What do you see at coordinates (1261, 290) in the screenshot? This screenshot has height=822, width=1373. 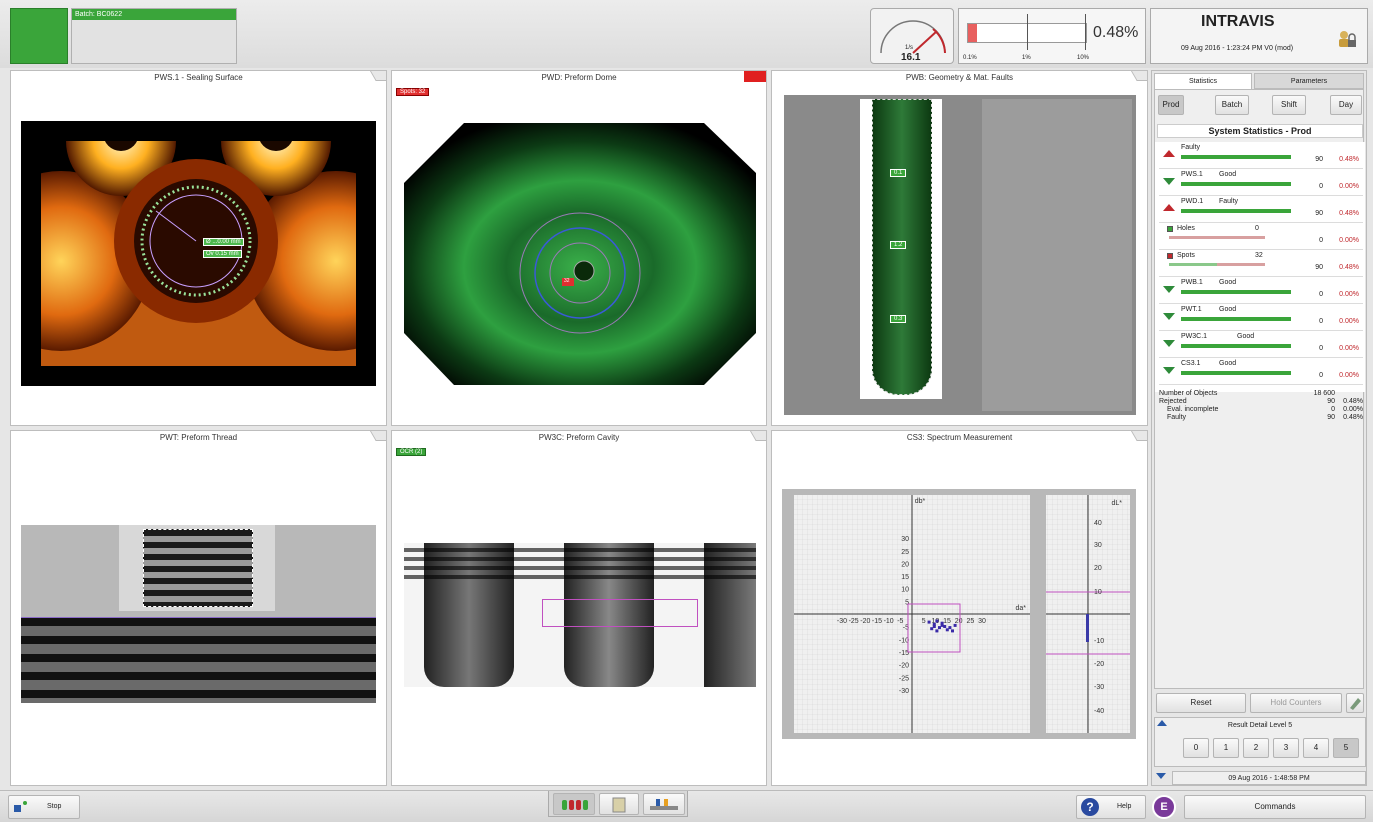 I see `stat-row: PWB.1 Good 0 0.00%` at bounding box center [1261, 290].